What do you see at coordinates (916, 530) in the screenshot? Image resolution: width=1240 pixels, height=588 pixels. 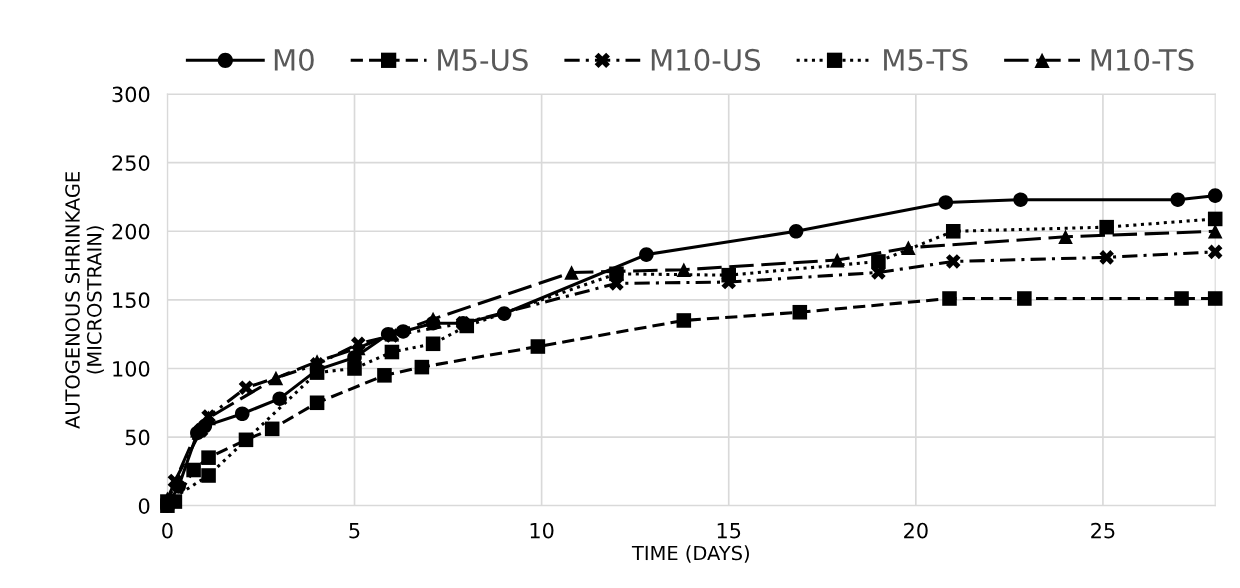 I see `x-tick-label: 20` at bounding box center [916, 530].